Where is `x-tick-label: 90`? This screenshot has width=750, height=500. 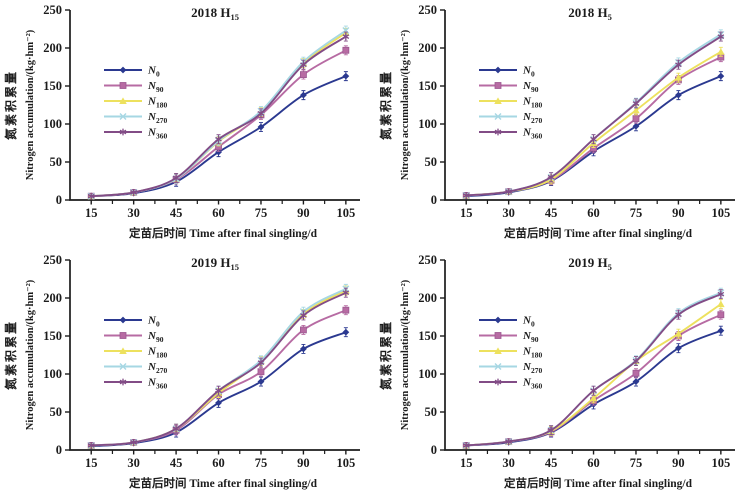 x-tick-label: 90 is located at coordinates (303, 463).